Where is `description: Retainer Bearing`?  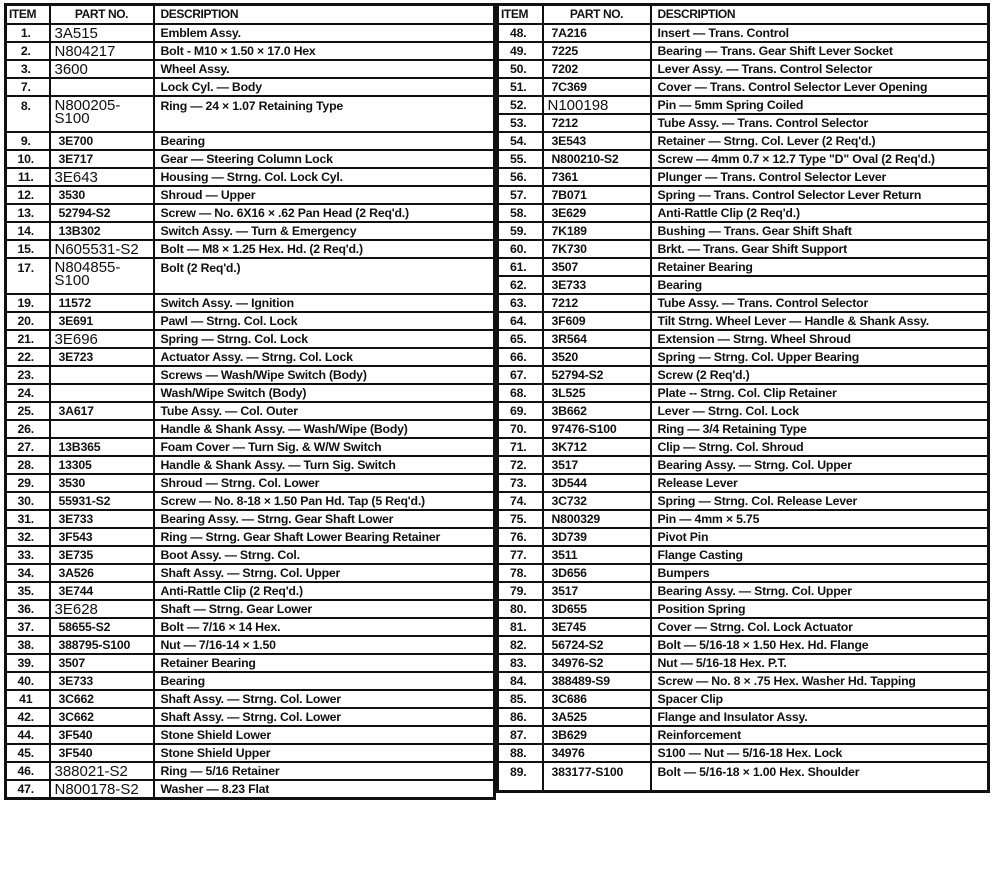 description: Retainer Bearing is located at coordinates (819, 267).